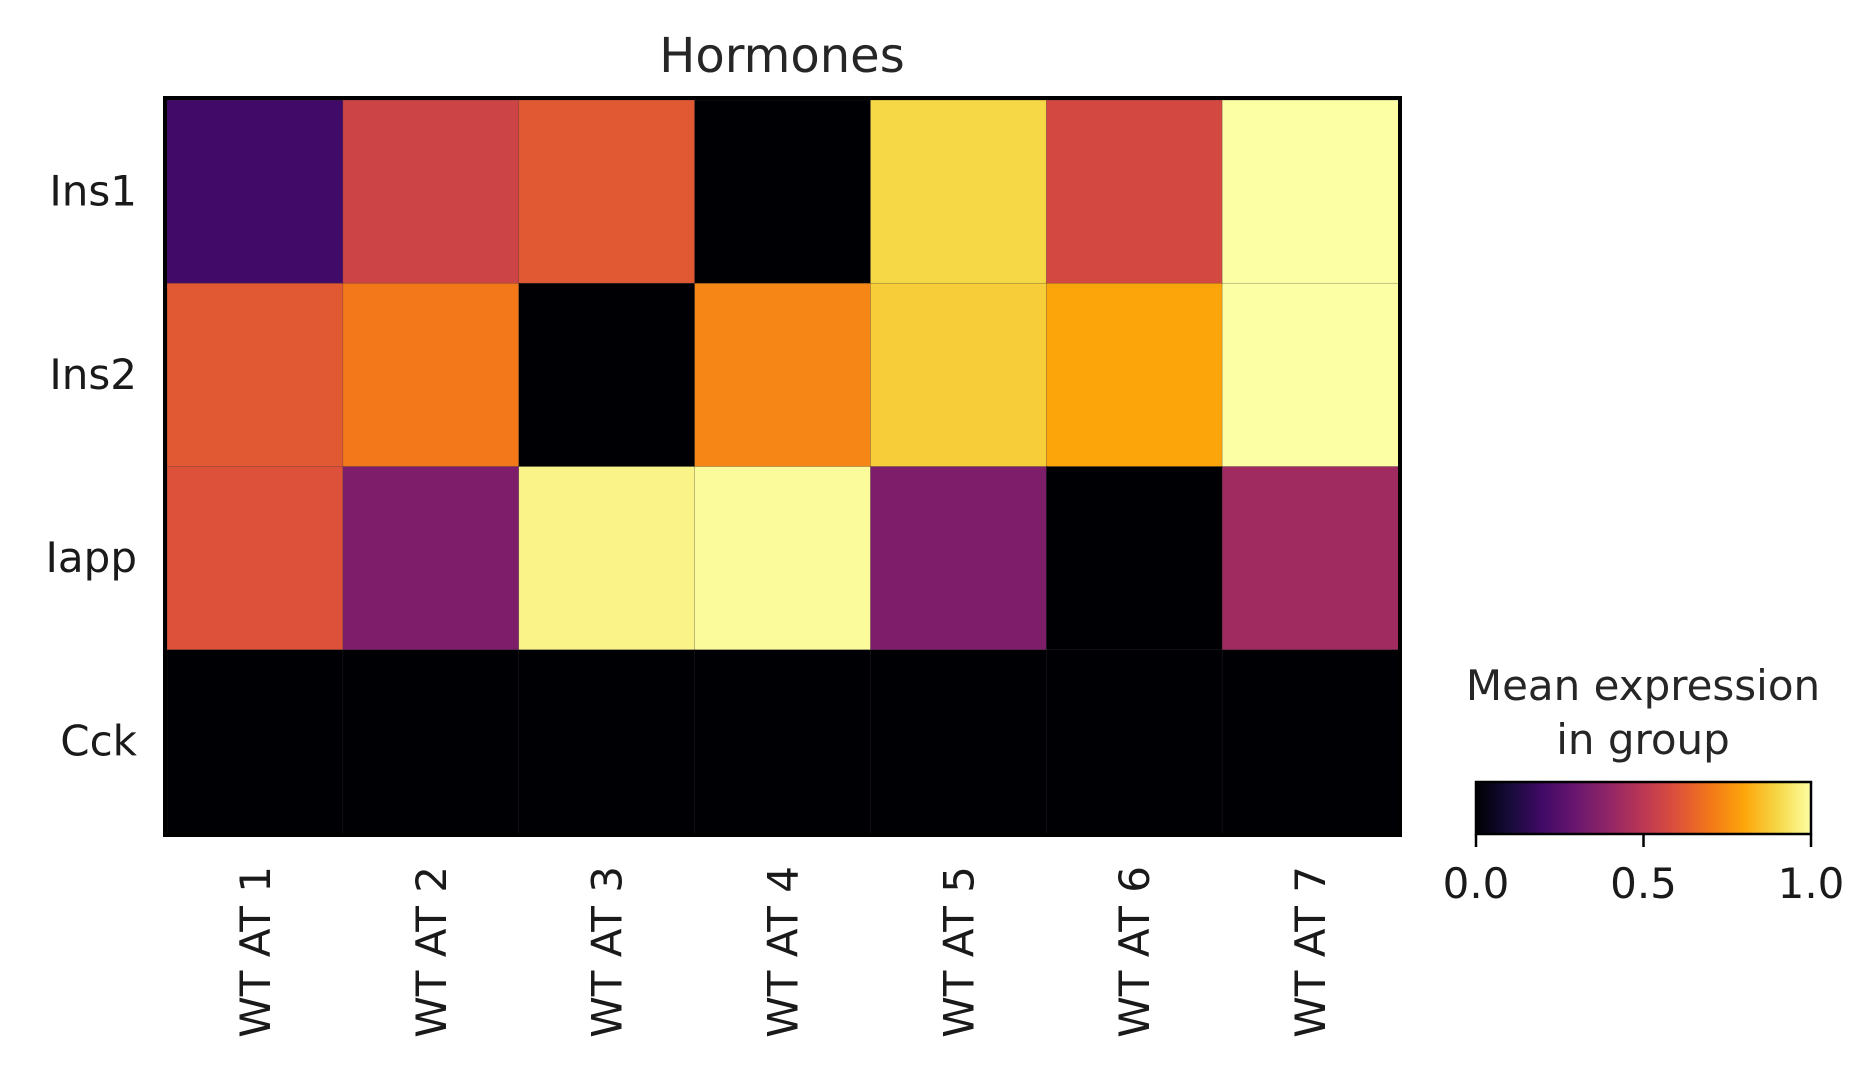  What do you see at coordinates (1310, 952) in the screenshot?
I see `column-label: WT AT 7` at bounding box center [1310, 952].